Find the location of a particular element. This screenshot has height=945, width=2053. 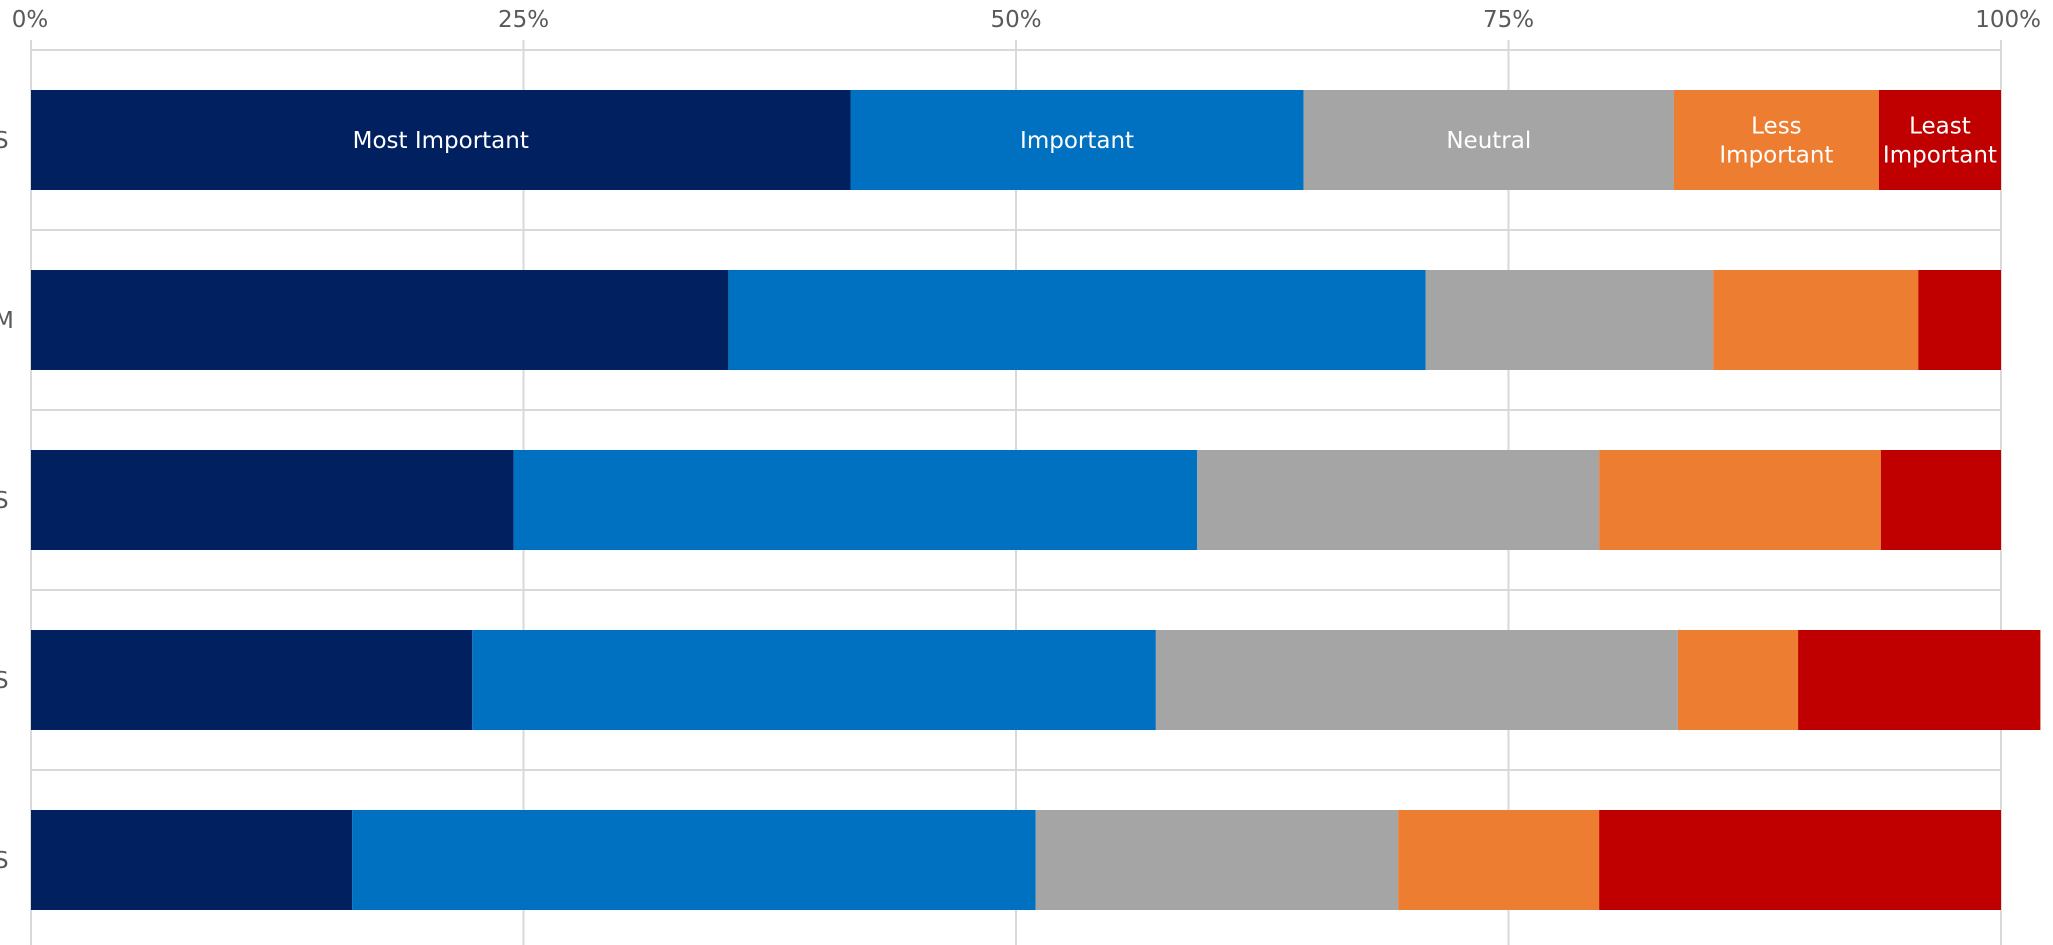

category-label: M is located at coordinates (7, 321).